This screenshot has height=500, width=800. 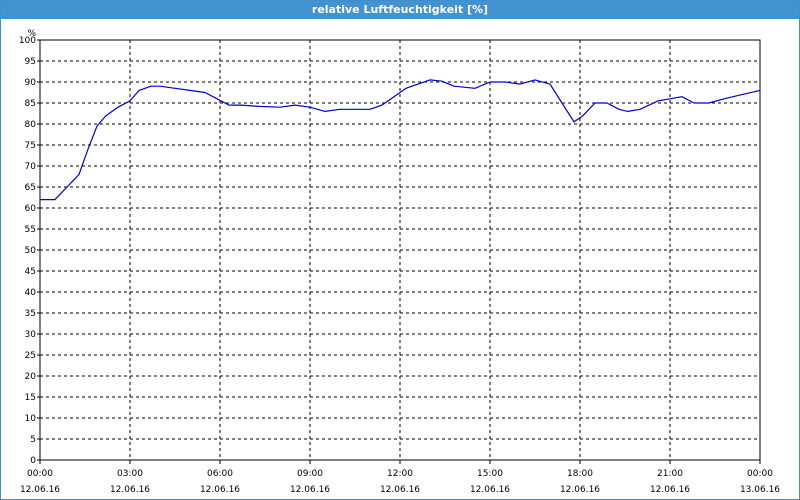 I want to click on x-tick-label-time: 06:00, so click(x=220, y=474).